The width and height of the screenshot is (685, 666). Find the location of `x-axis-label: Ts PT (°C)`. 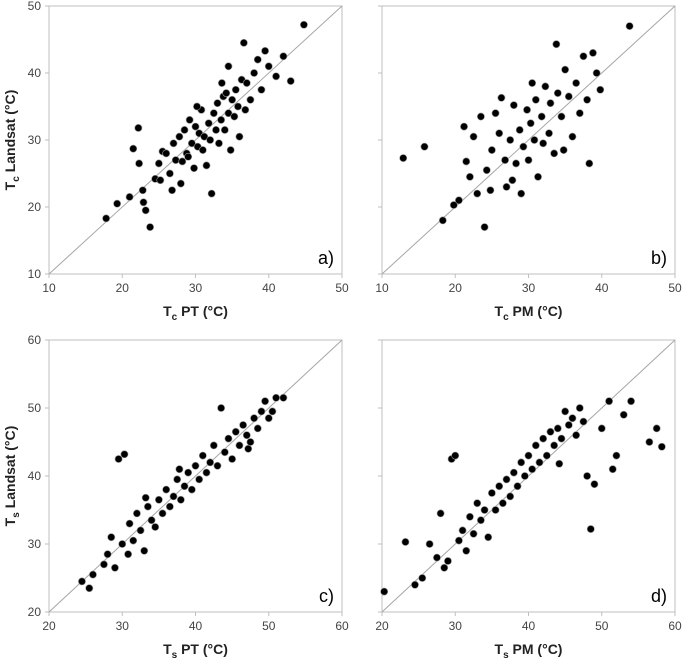

x-axis-label: Ts PT (°C) is located at coordinates (195, 651).